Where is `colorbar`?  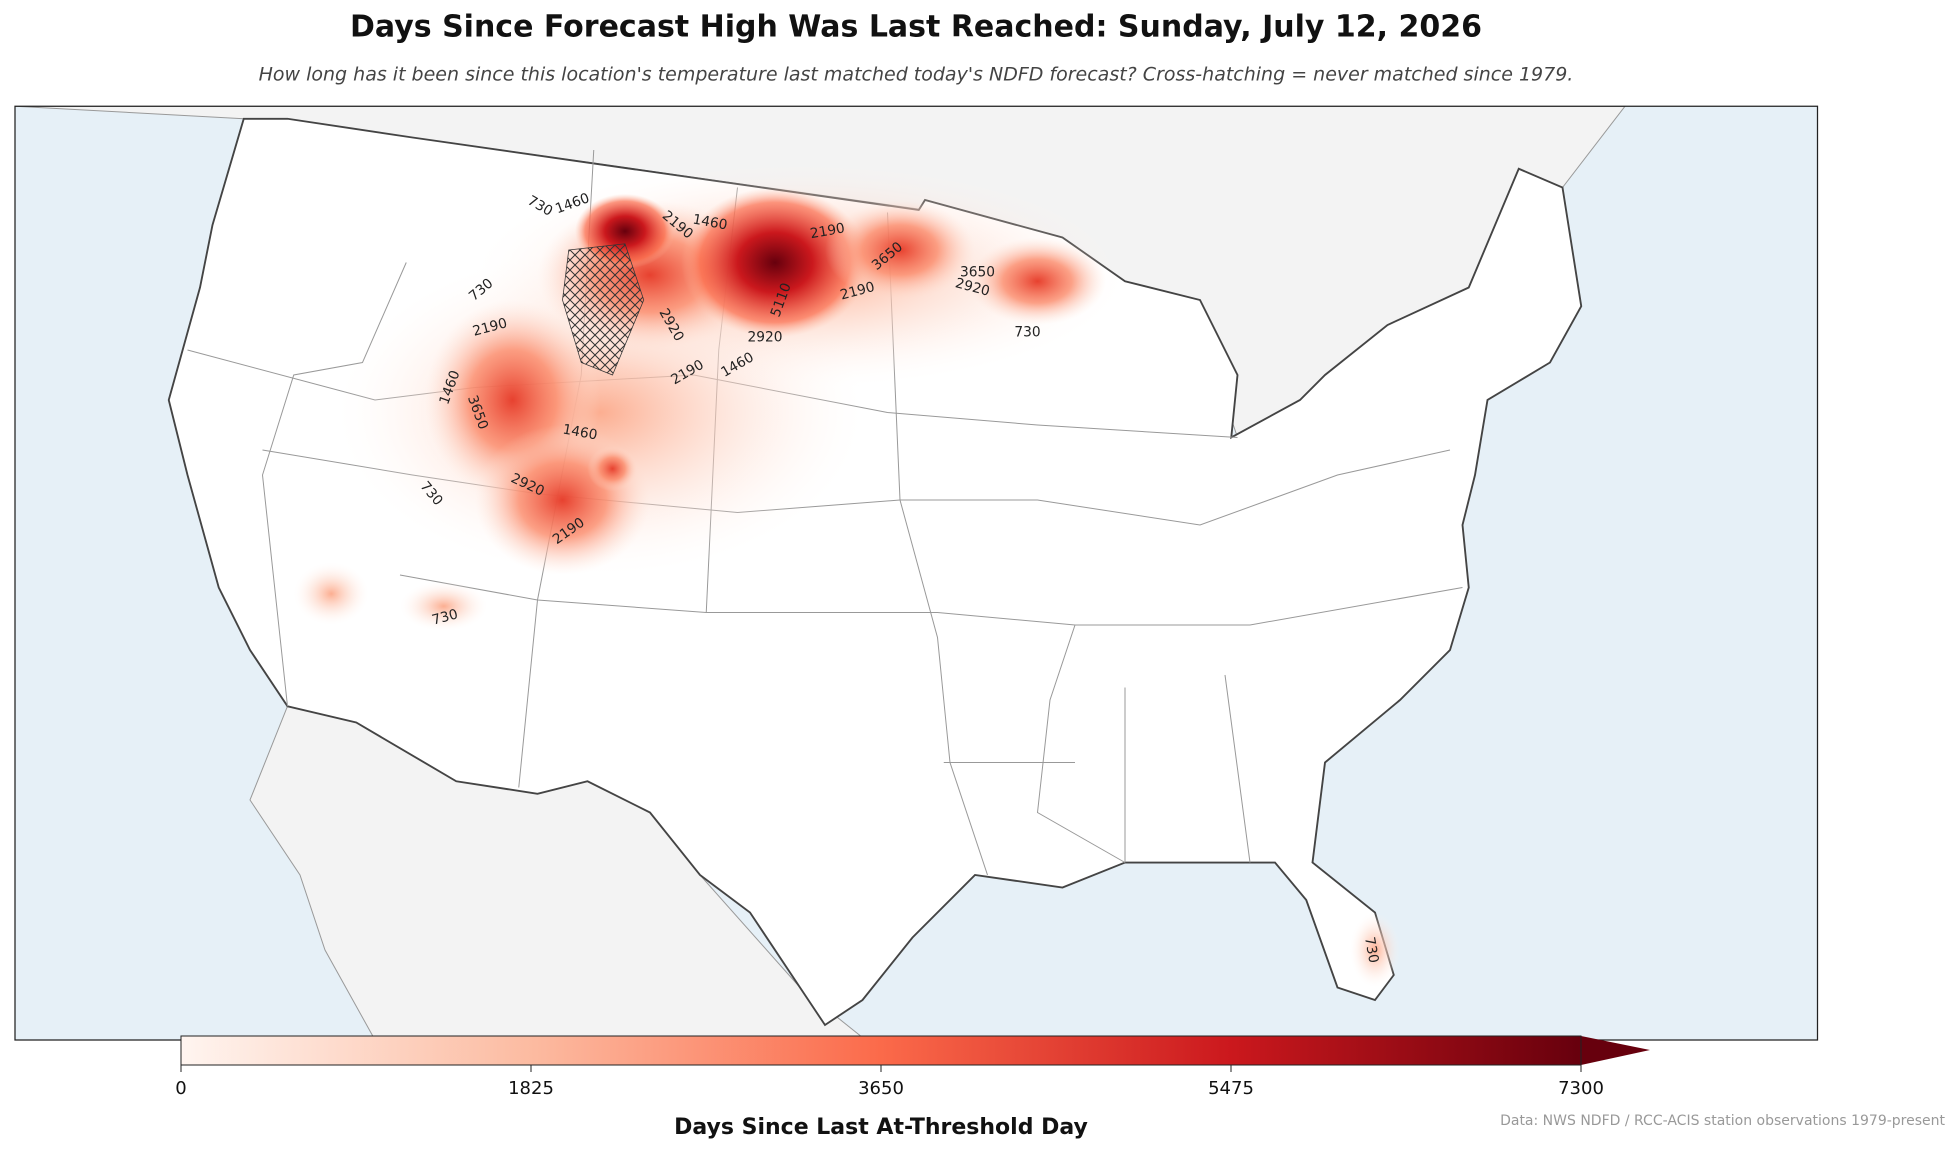 colorbar is located at coordinates (915, 1050).